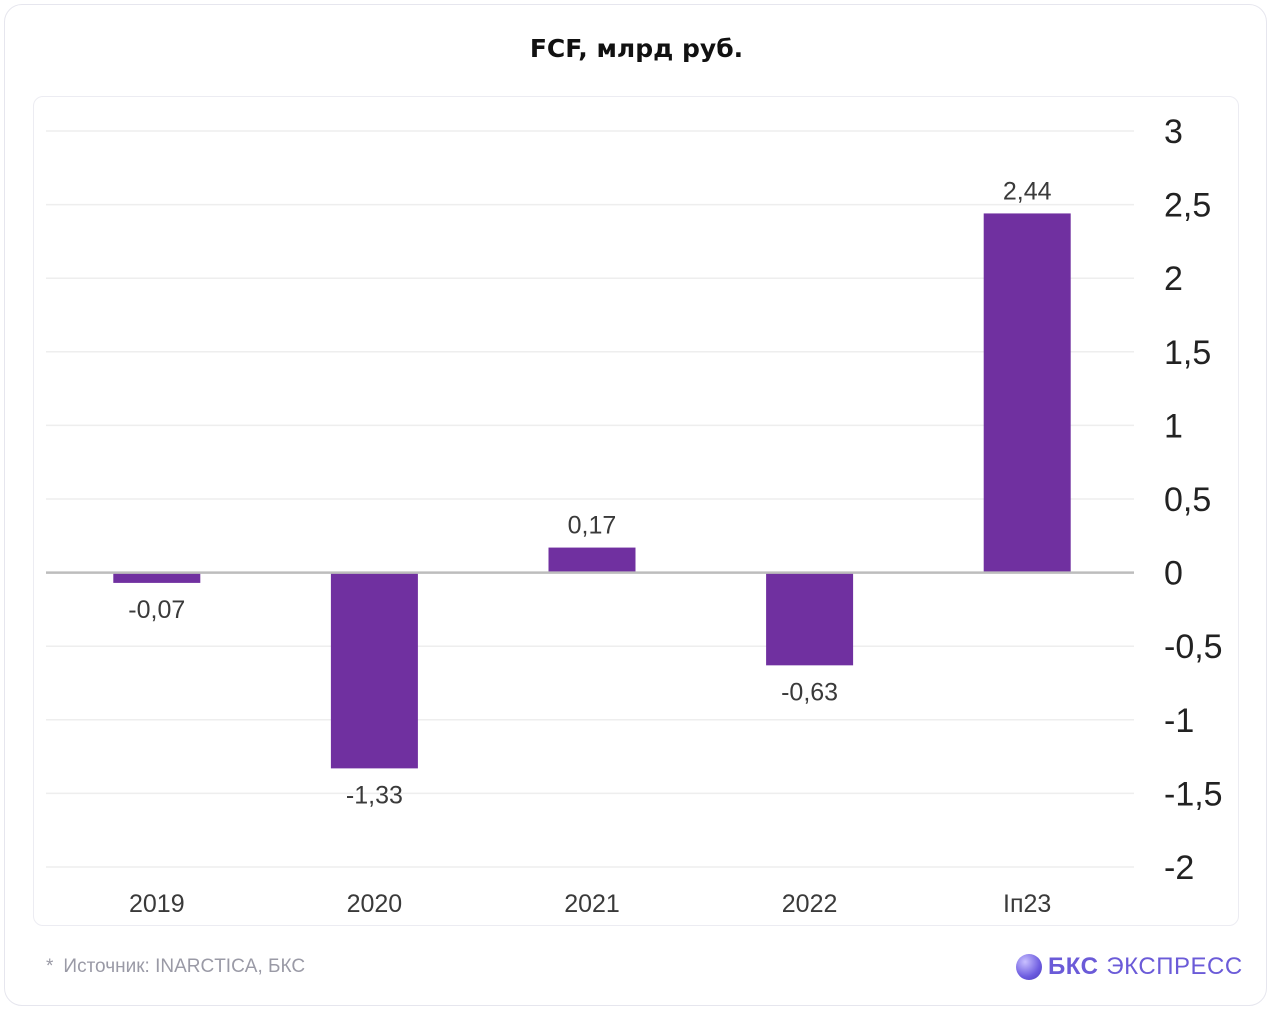  I want to click on bks-logo-icon, so click(1029, 967).